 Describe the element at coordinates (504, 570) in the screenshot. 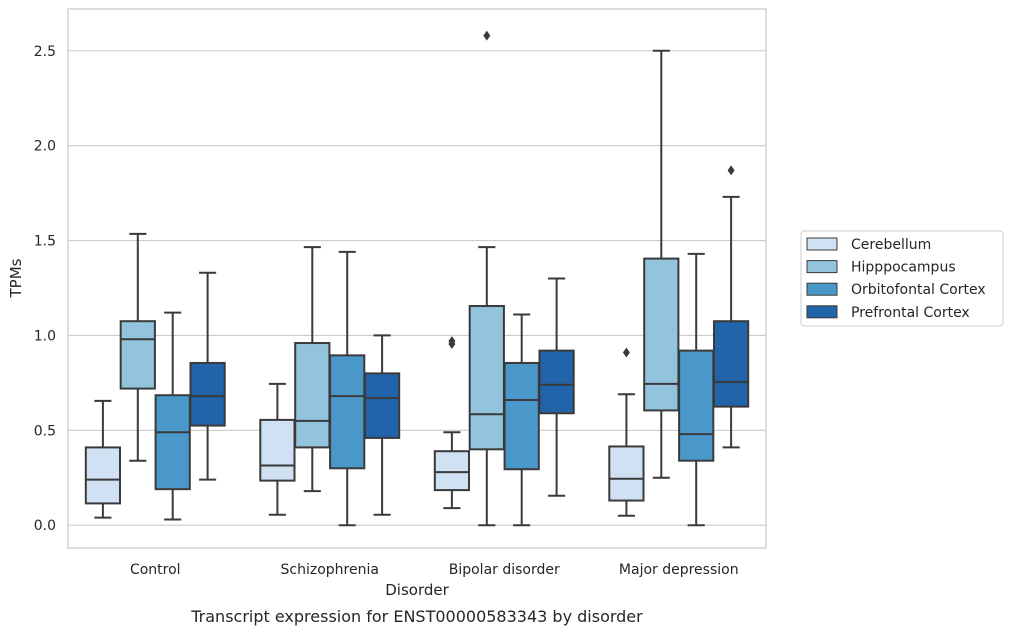

I see `x-tick-label: Bipolar disorder` at that location.